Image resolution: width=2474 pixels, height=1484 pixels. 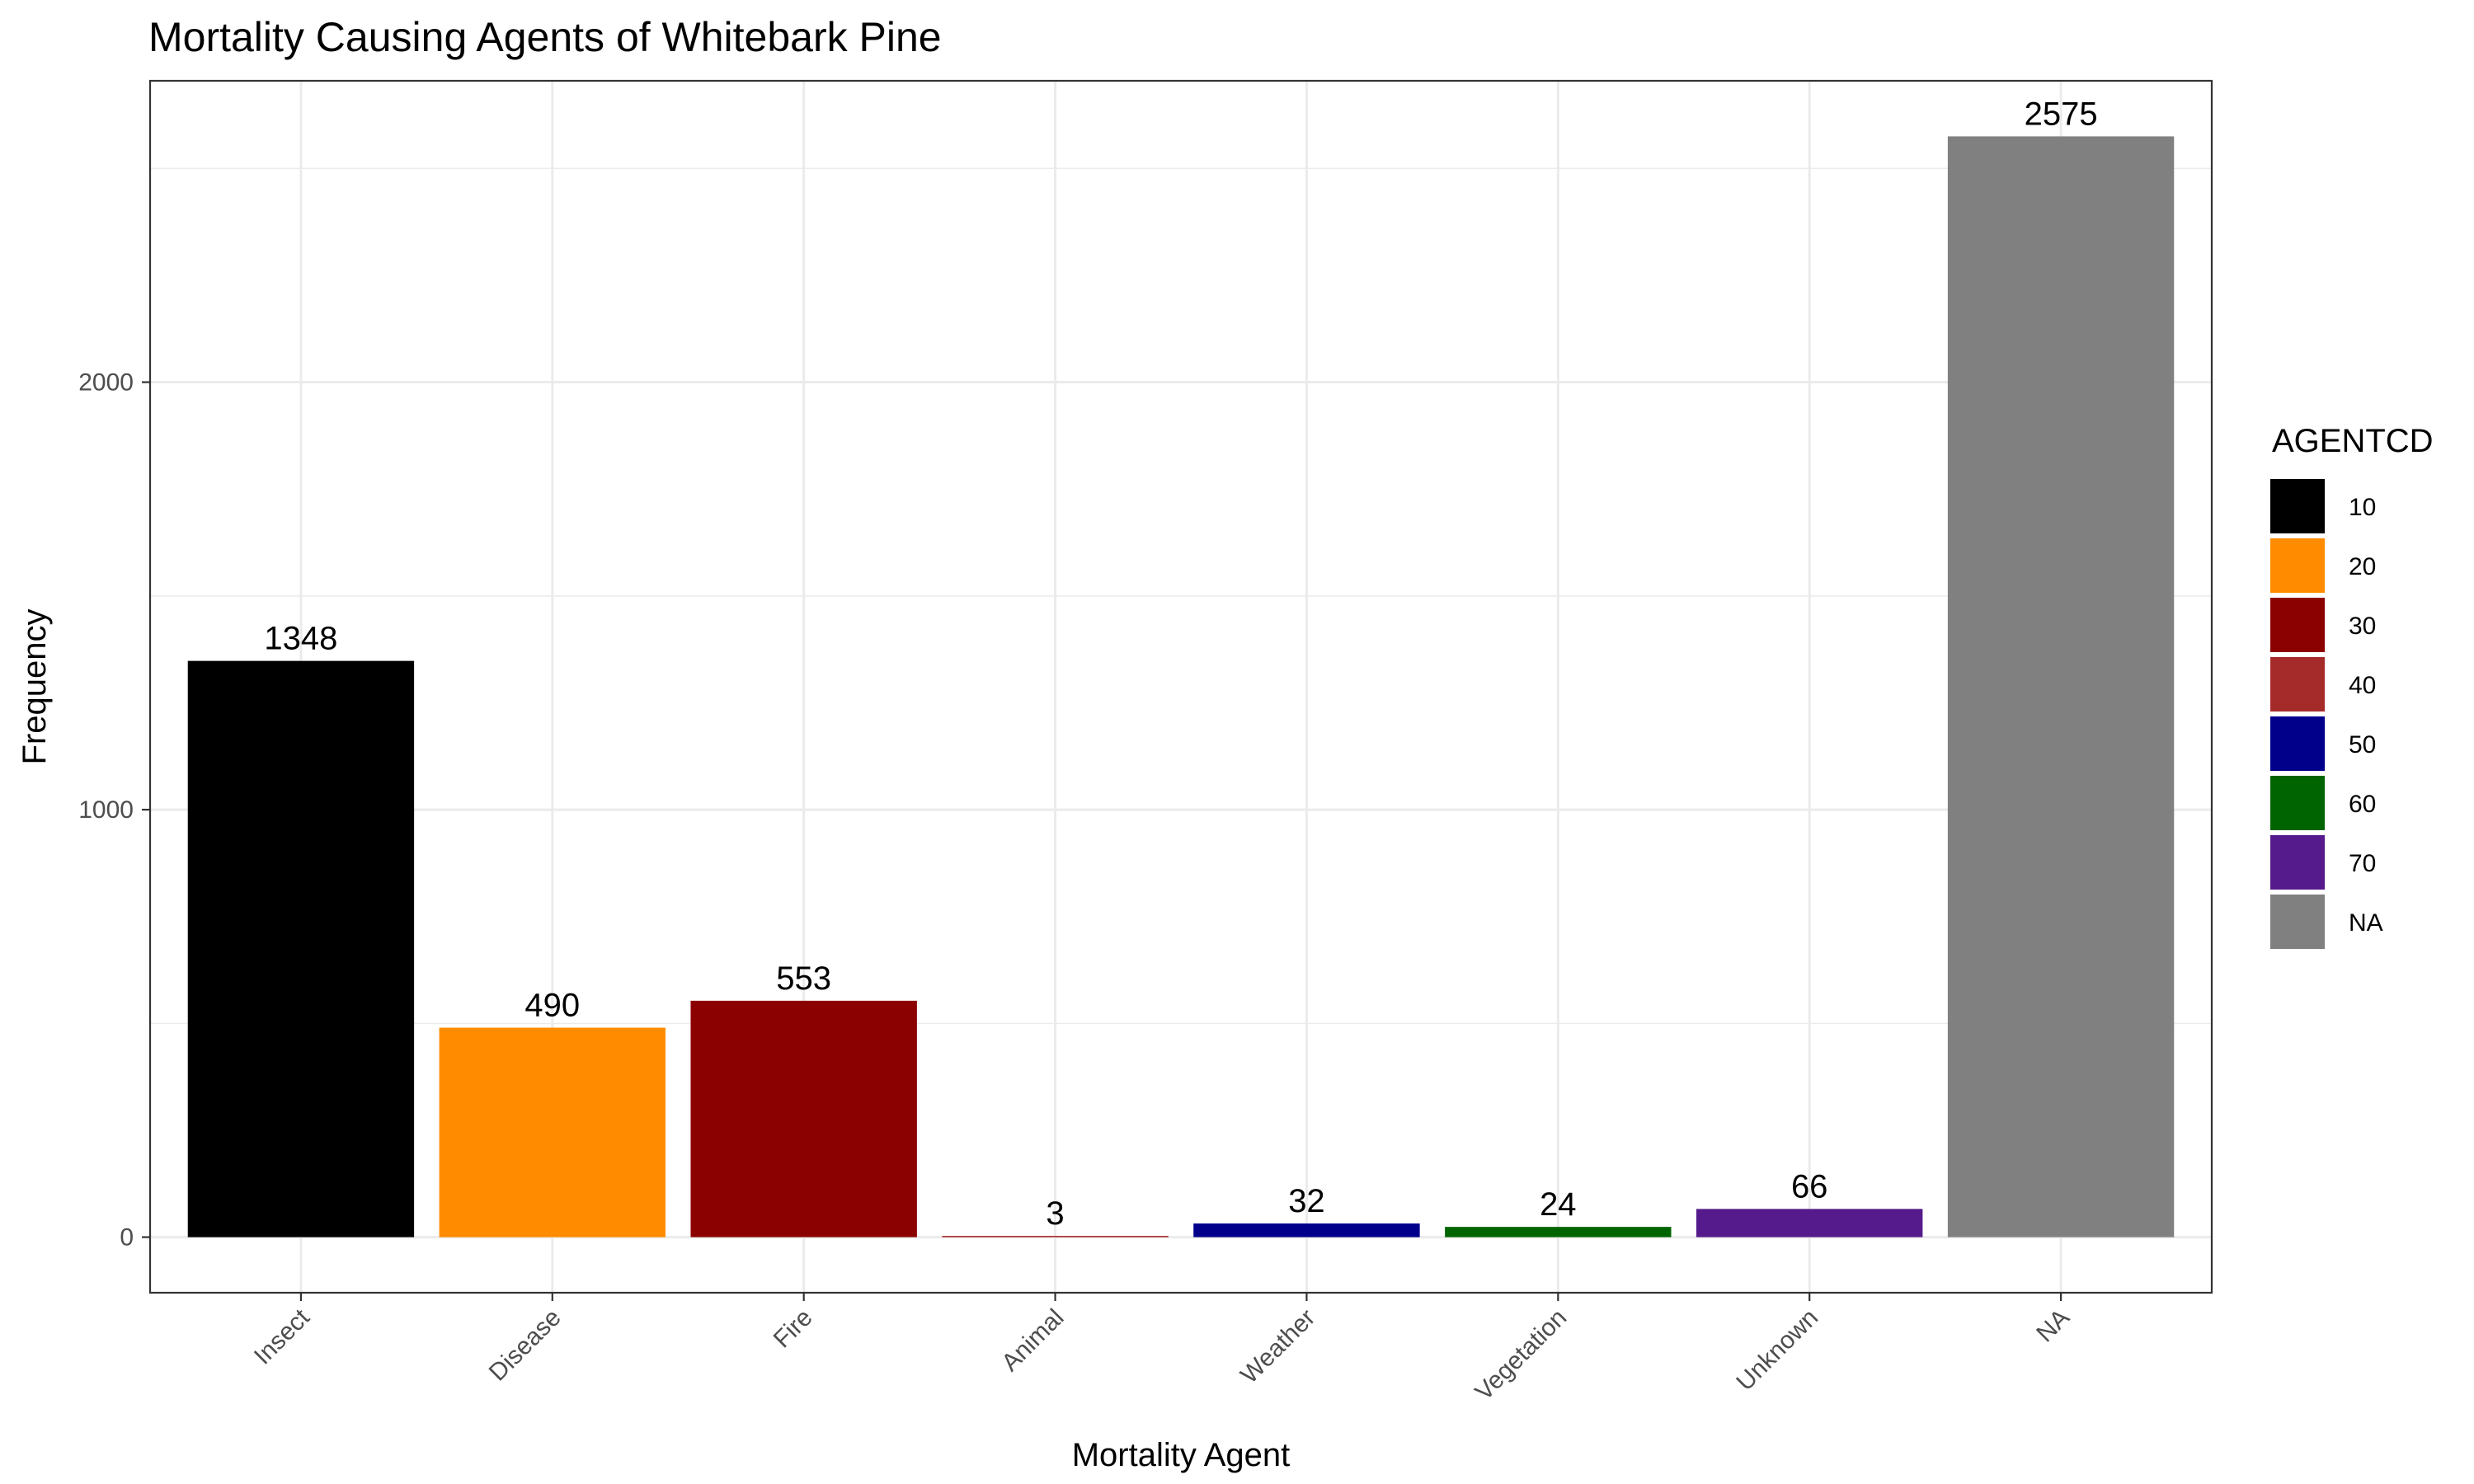 What do you see at coordinates (1306, 1201) in the screenshot?
I see `data-label: 32` at bounding box center [1306, 1201].